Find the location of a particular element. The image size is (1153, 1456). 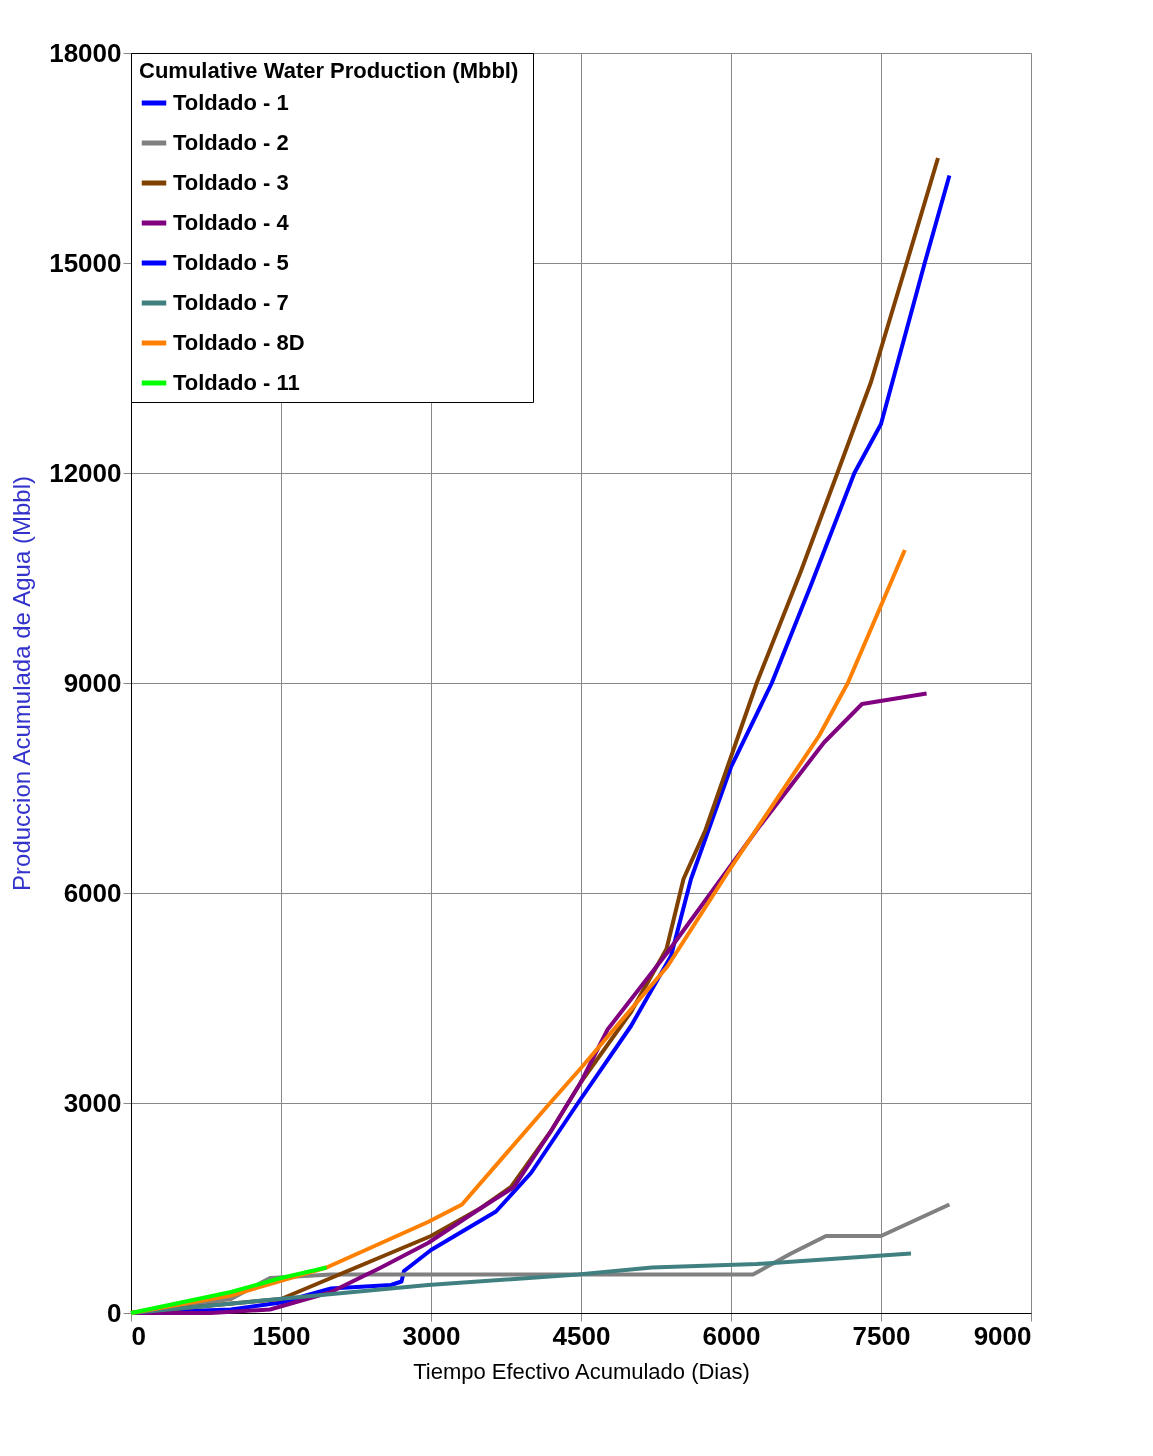

legend-label: Toldado - 3 is located at coordinates (231, 182).